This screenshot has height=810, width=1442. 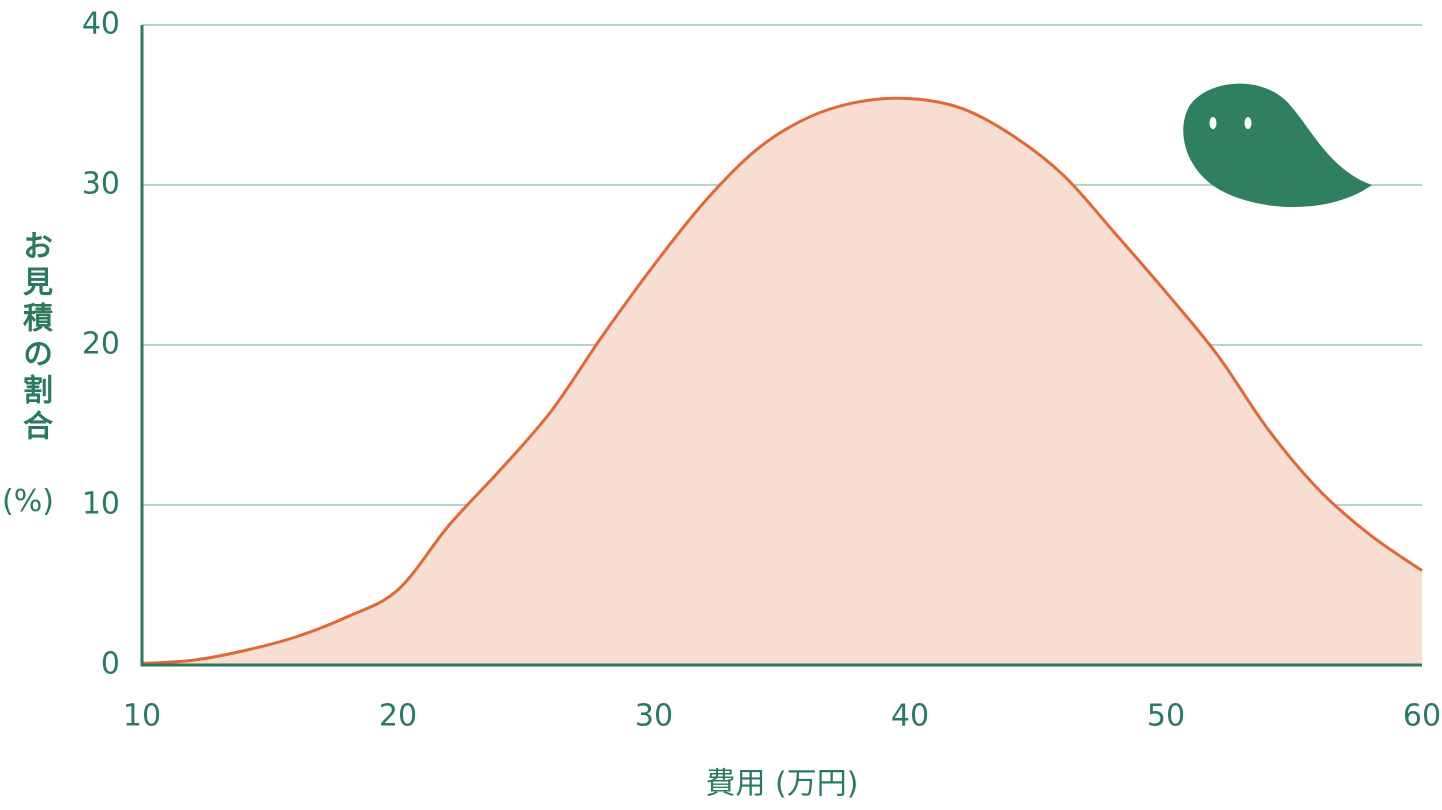 I want to click on x-tick-label: 20, so click(x=398, y=716).